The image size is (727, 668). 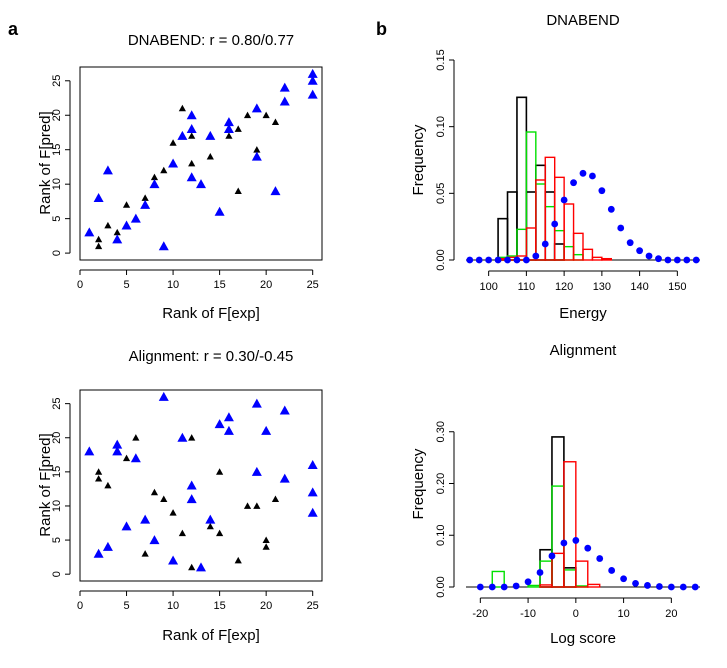 I want to click on x-tick-label: 15, so click(x=219, y=285).